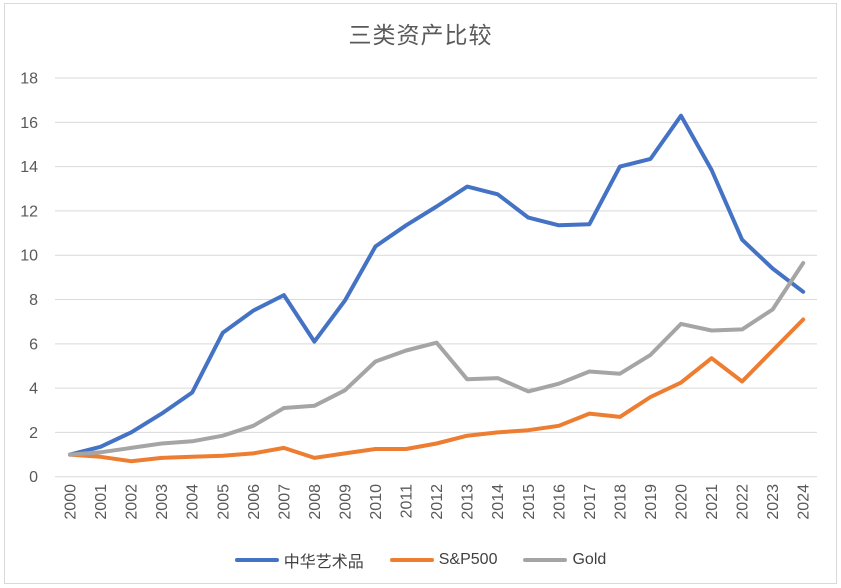 Image resolution: width=841 pixels, height=588 pixels. I want to click on x-axis-tick-label: 2017, so click(590, 502).